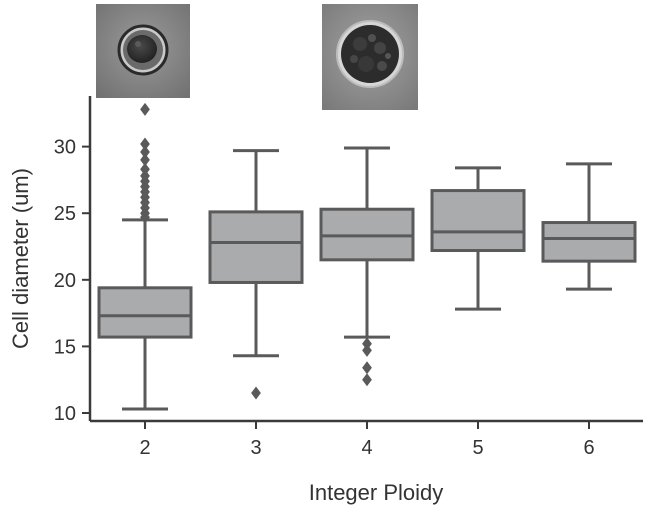 The image size is (663, 507). I want to click on x-tick-label: 2, so click(144, 448).